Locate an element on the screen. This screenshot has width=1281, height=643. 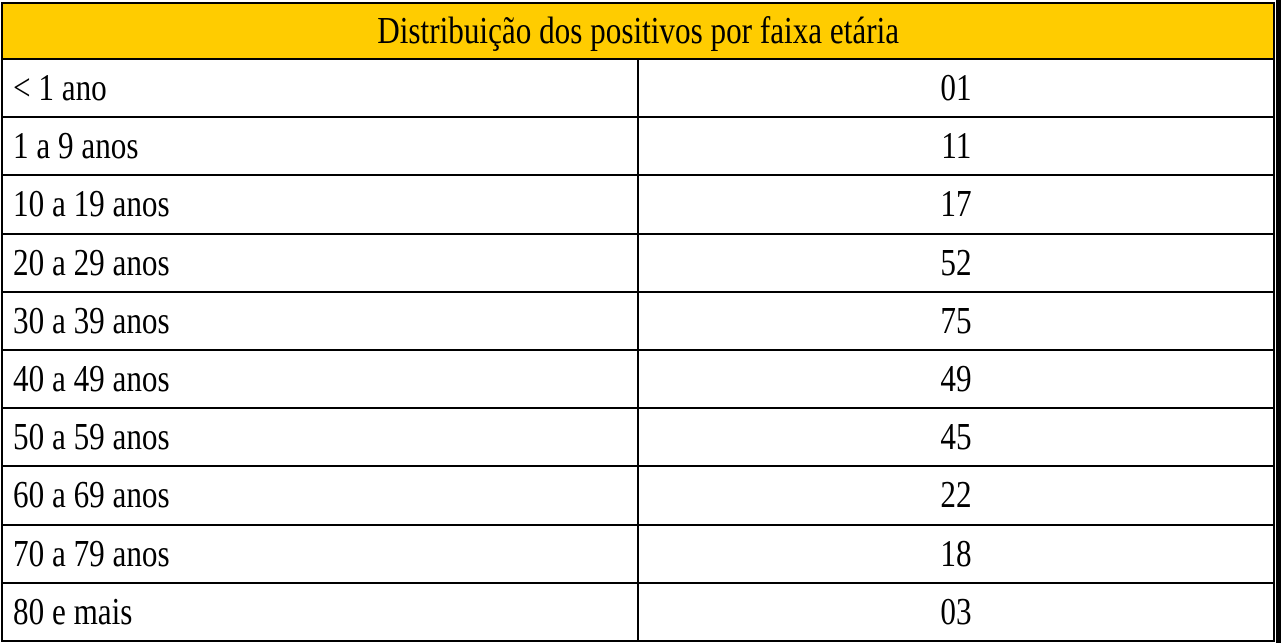
count-value: 22 is located at coordinates (956, 495).